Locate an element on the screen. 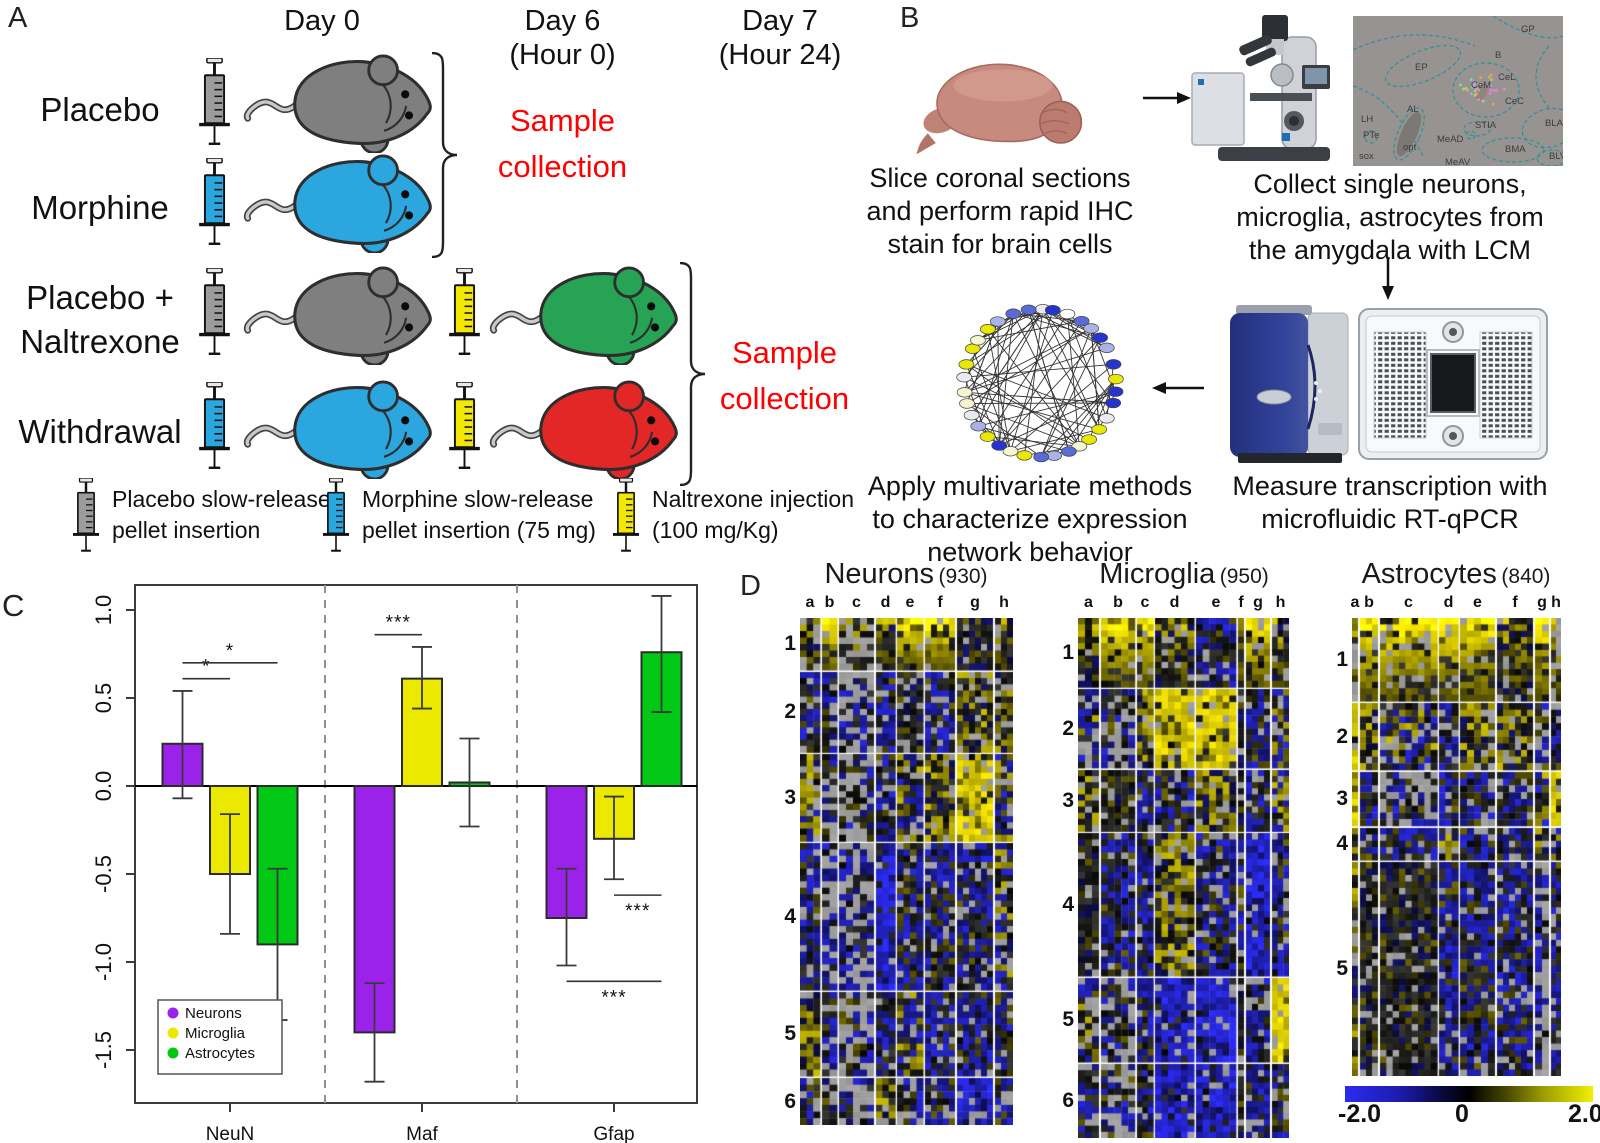 This screenshot has height=1143, width=1600. svg-text: GP is located at coordinates (1528, 29).